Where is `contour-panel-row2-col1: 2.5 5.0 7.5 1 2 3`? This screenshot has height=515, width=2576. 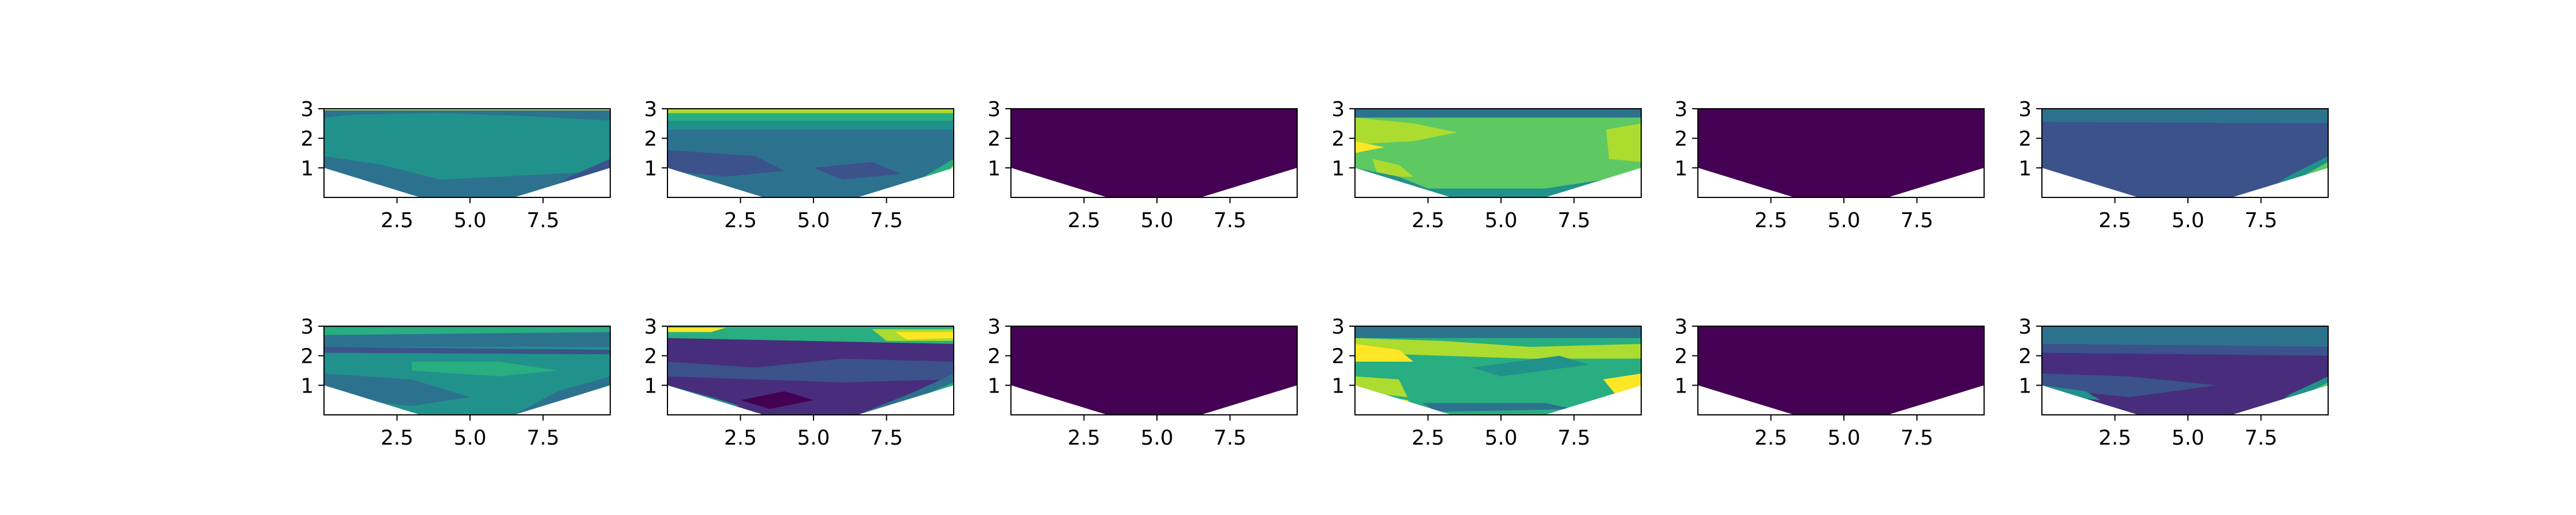
contour-panel-row2-col1: 2.5 5.0 7.5 1 2 3 is located at coordinates (456, 382).